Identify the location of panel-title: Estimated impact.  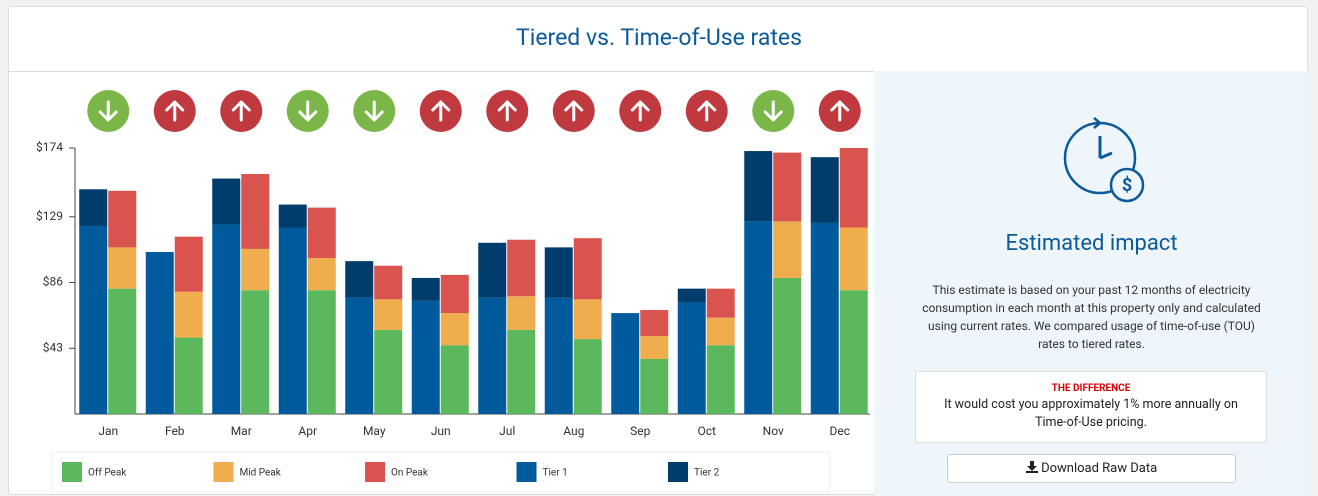
(1091, 243).